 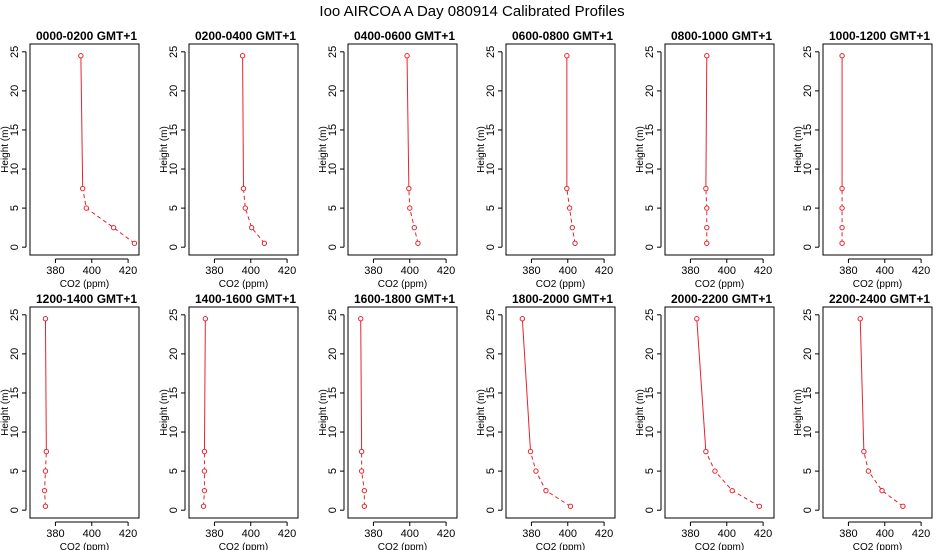 What do you see at coordinates (721, 299) in the screenshot?
I see `panel-title: 2000-2200 GMT+1` at bounding box center [721, 299].